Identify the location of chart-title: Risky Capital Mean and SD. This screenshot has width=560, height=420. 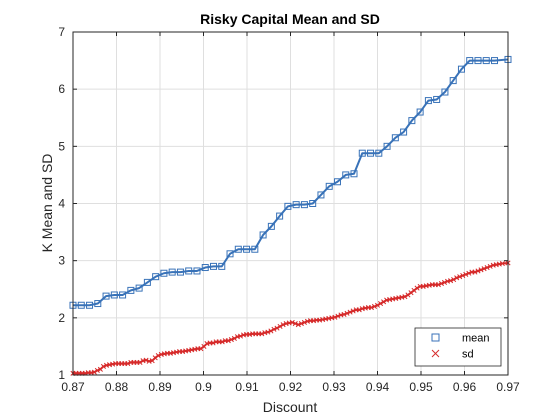
(290, 19).